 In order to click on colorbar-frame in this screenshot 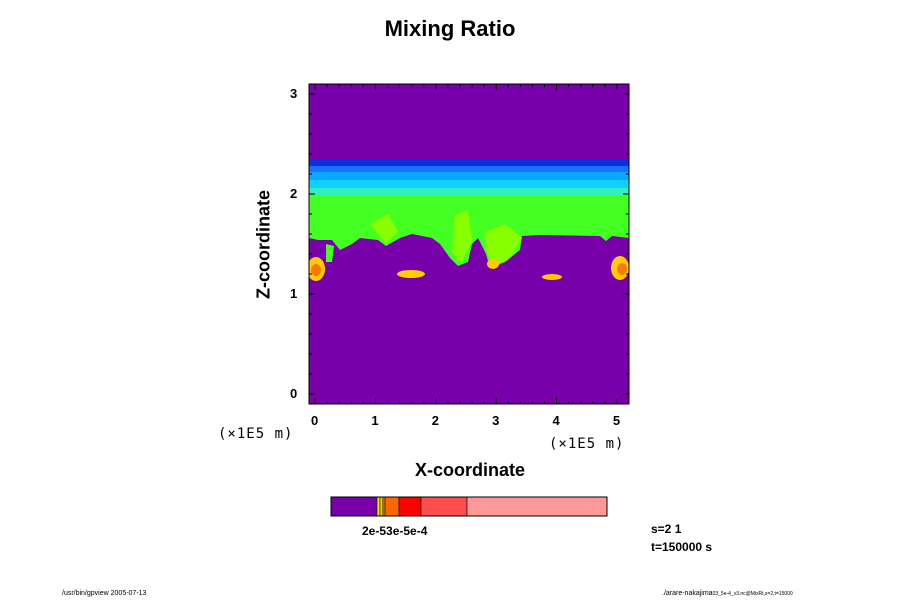, I will do `click(469, 506)`.